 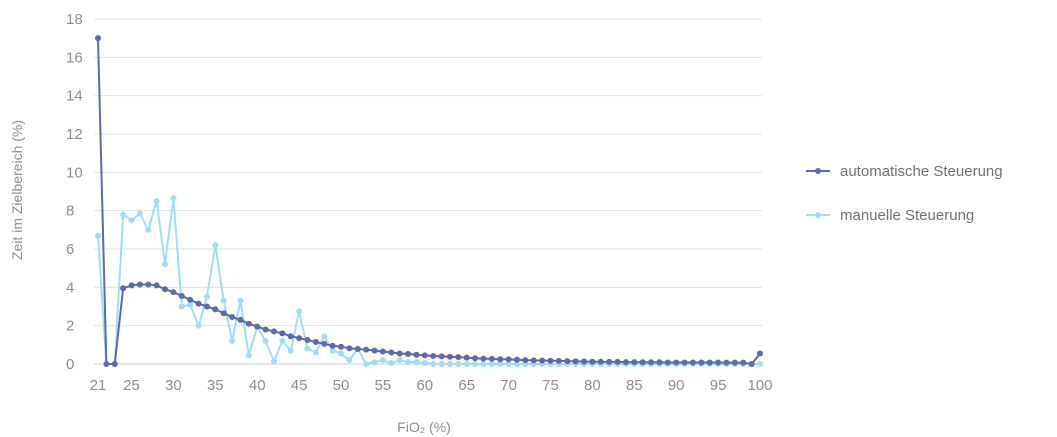 What do you see at coordinates (70, 249) in the screenshot?
I see `y-tick-label: 6` at bounding box center [70, 249].